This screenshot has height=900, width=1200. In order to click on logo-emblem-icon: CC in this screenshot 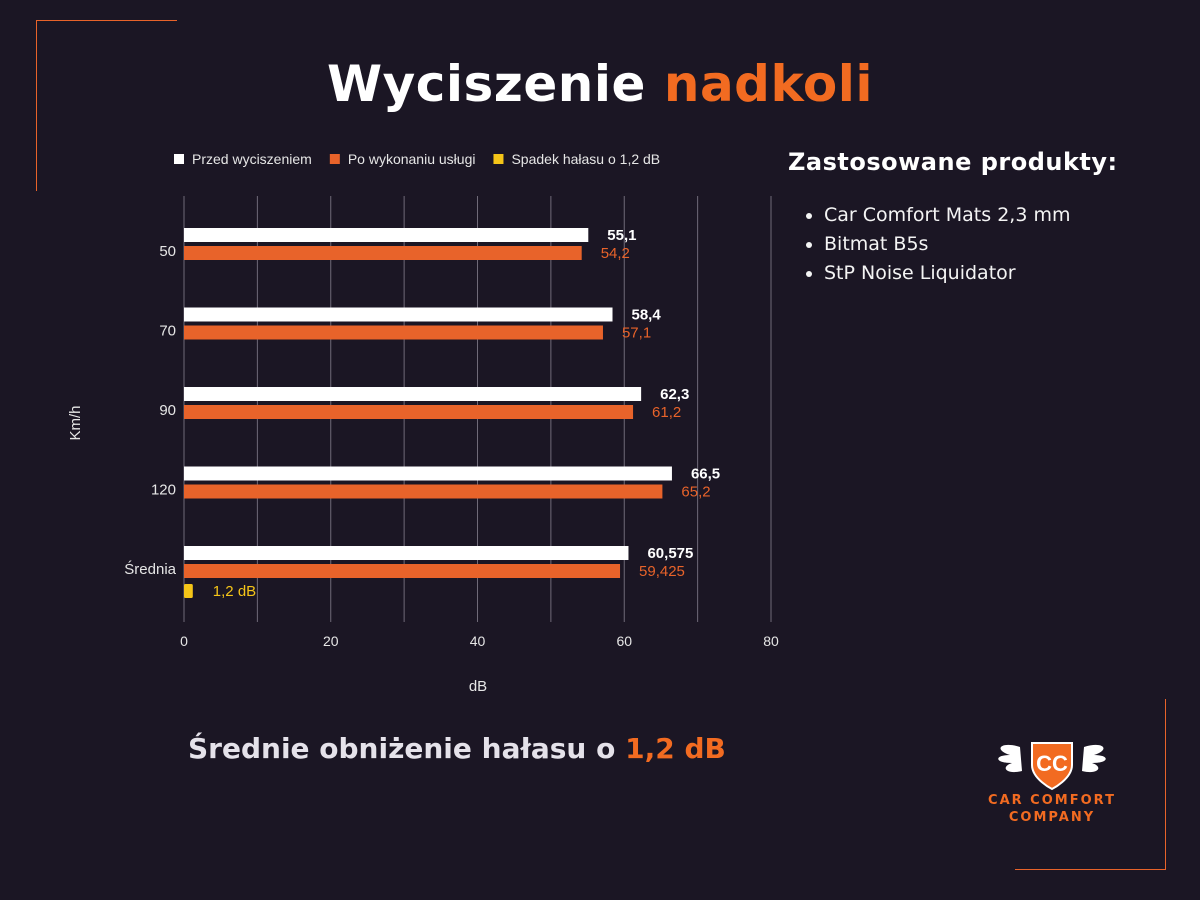, I will do `click(1052, 766)`.